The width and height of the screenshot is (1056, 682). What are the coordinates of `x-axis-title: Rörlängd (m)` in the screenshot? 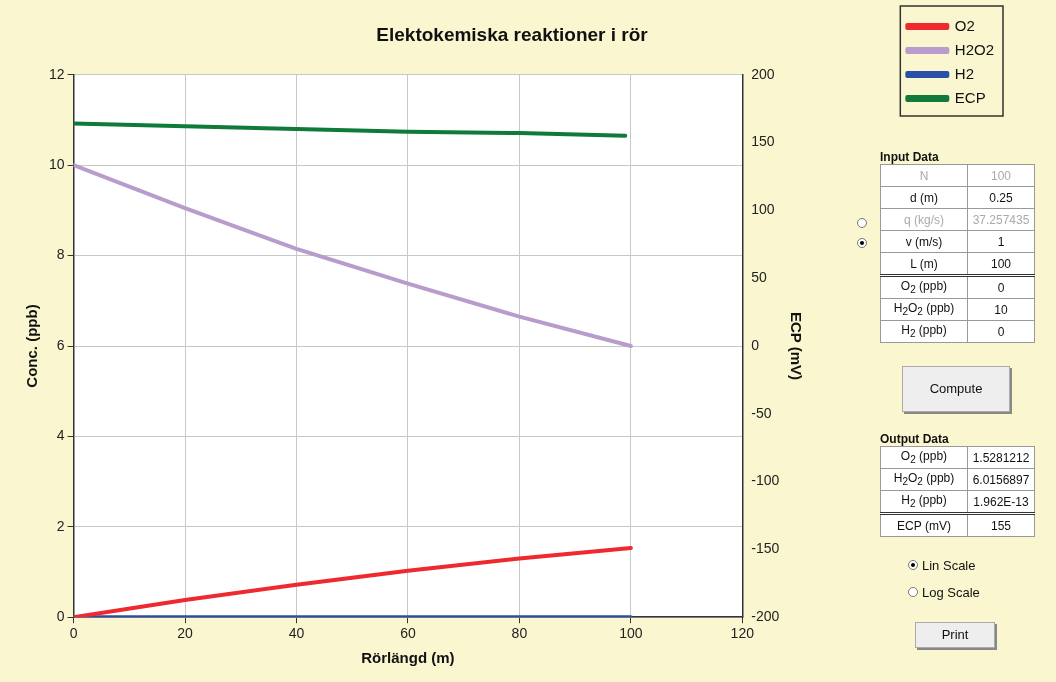 It's located at (408, 658).